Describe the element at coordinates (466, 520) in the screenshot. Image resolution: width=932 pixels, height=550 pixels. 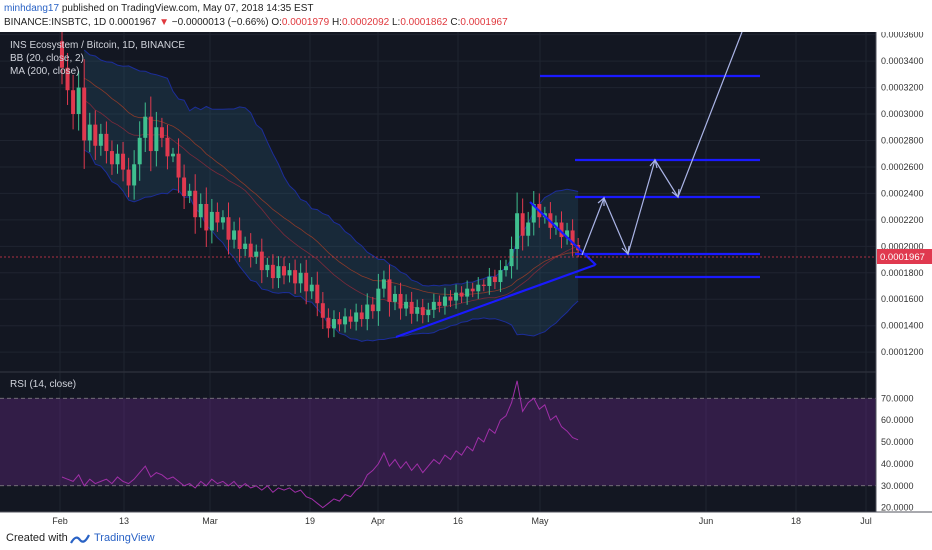
I see `time-axis` at that location.